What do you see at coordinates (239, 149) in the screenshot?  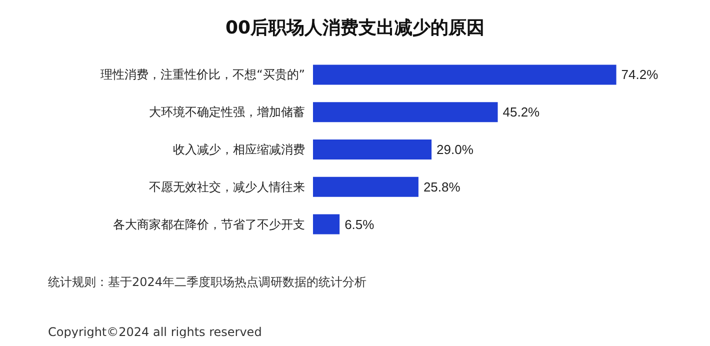 I see `y-tick-label: 收入减少，相应缩减消费` at bounding box center [239, 149].